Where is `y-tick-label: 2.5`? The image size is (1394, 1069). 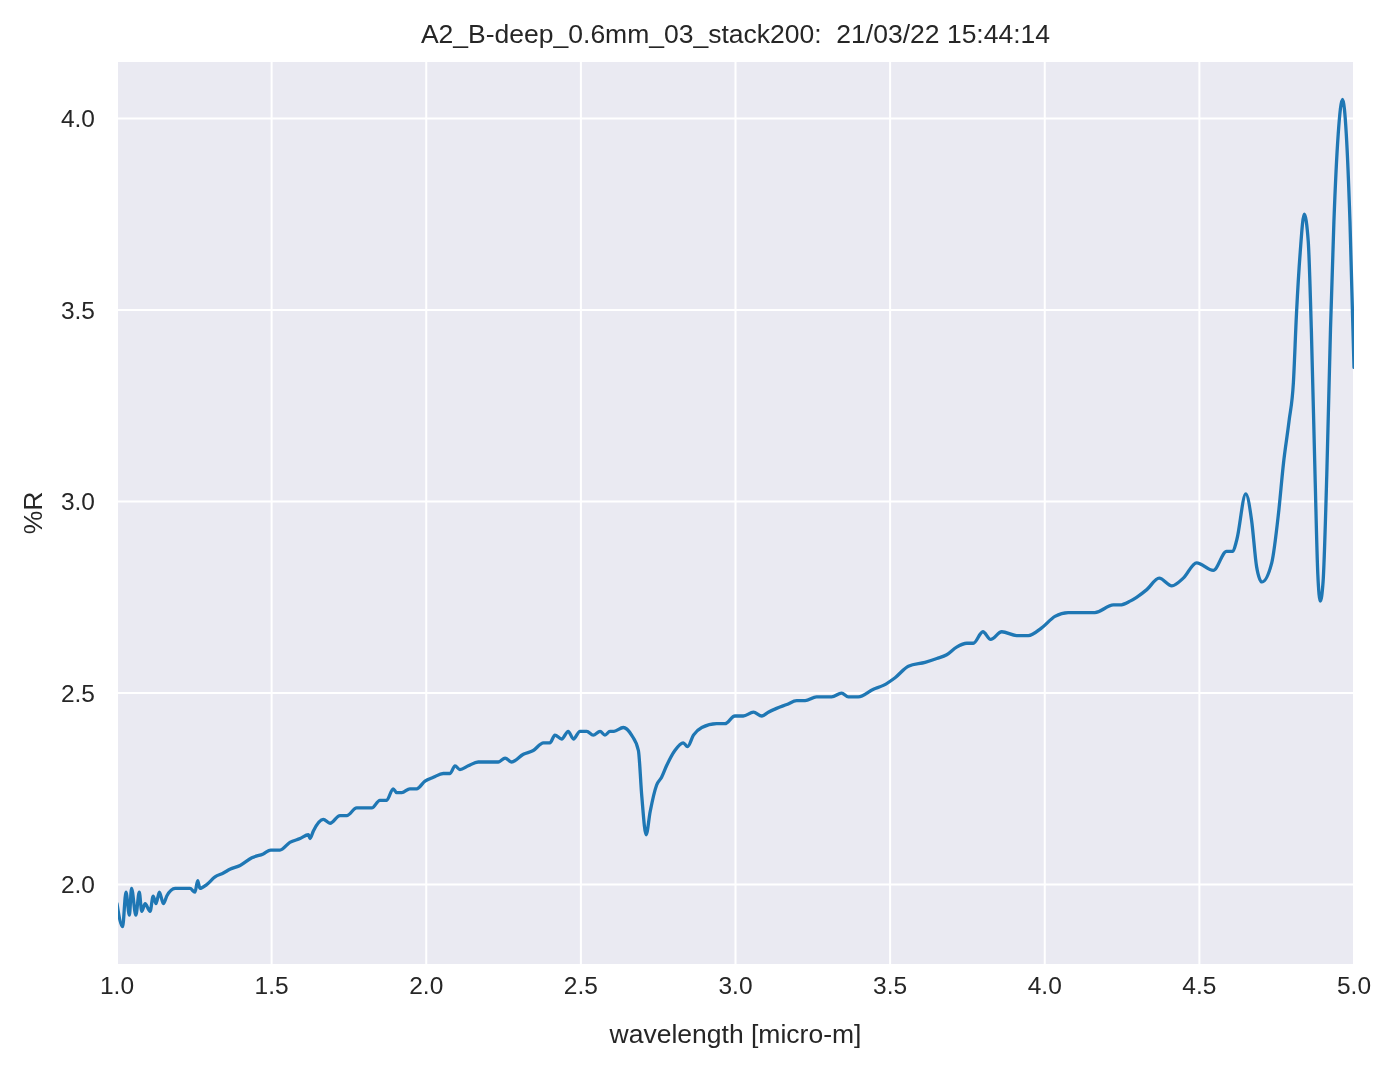 y-tick-label: 2.5 is located at coordinates (77, 693).